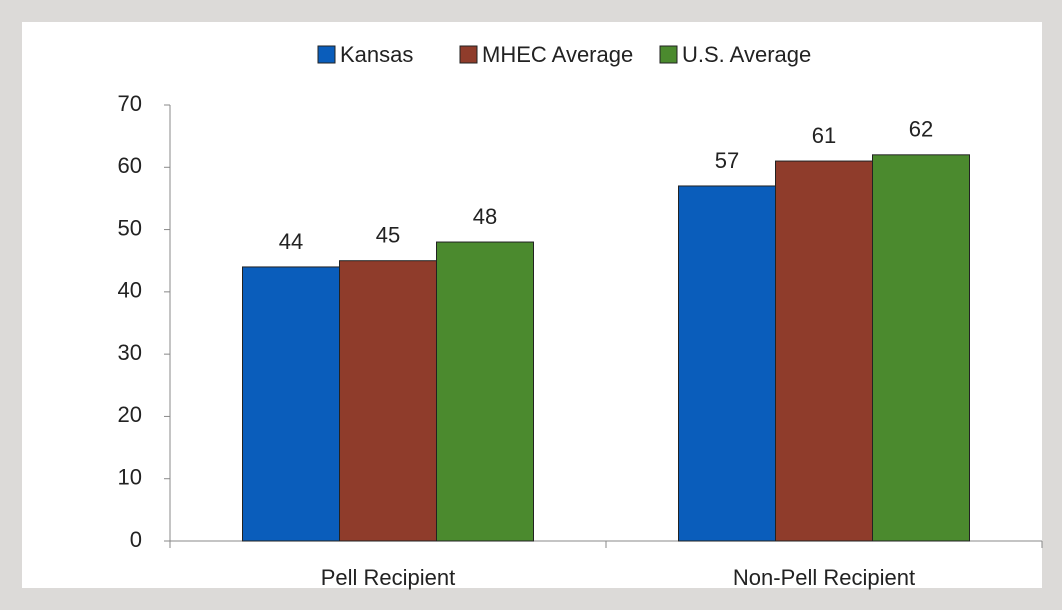 The image size is (1062, 610). What do you see at coordinates (130, 290) in the screenshot?
I see `y-tick-label: 40` at bounding box center [130, 290].